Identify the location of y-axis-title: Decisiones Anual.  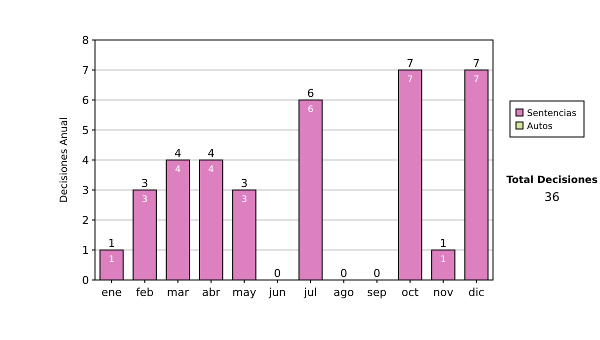
(64, 160).